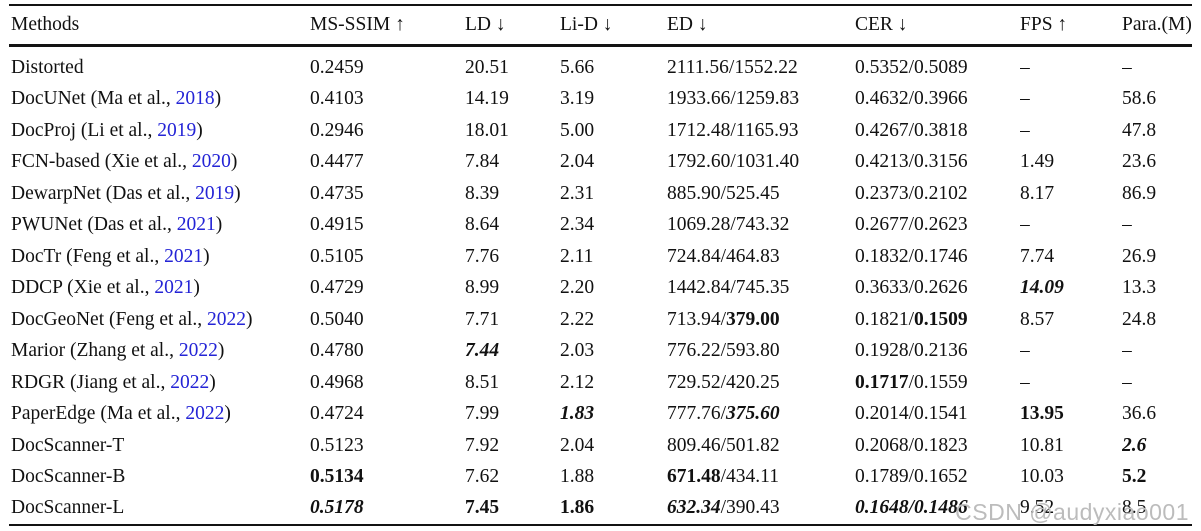  I want to click on text-segment: 0.5040, so click(337, 319).